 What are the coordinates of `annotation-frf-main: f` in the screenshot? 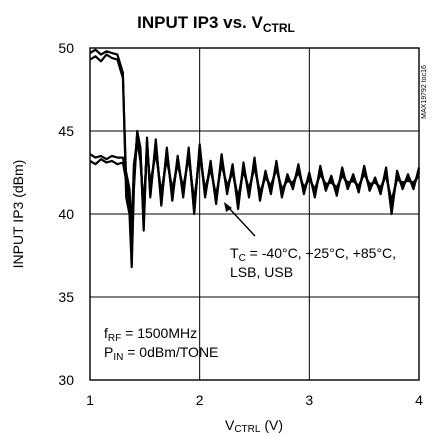 It's located at (106, 333).